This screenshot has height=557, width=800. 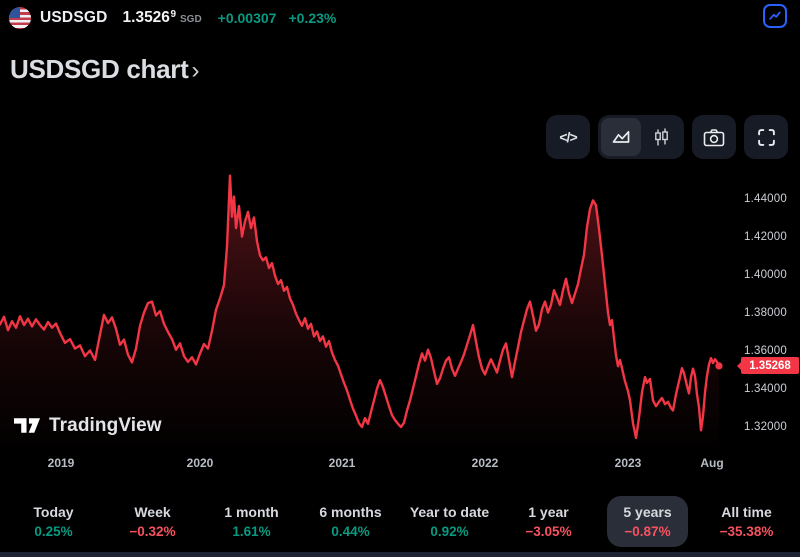 What do you see at coordinates (251, 512) in the screenshot?
I see `period-label: 1 month` at bounding box center [251, 512].